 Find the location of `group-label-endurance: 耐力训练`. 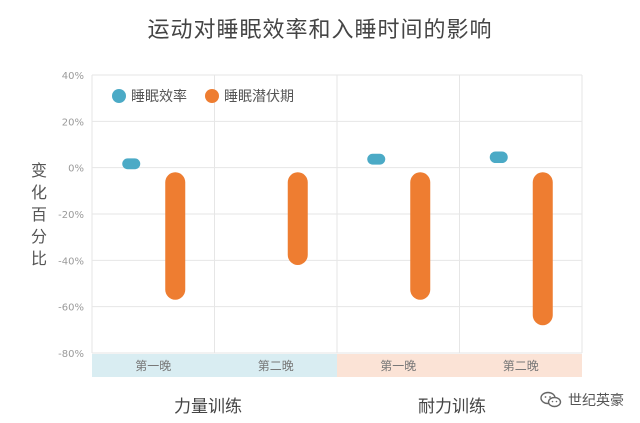

group-label-endurance: 耐力训练 is located at coordinates (452, 407).